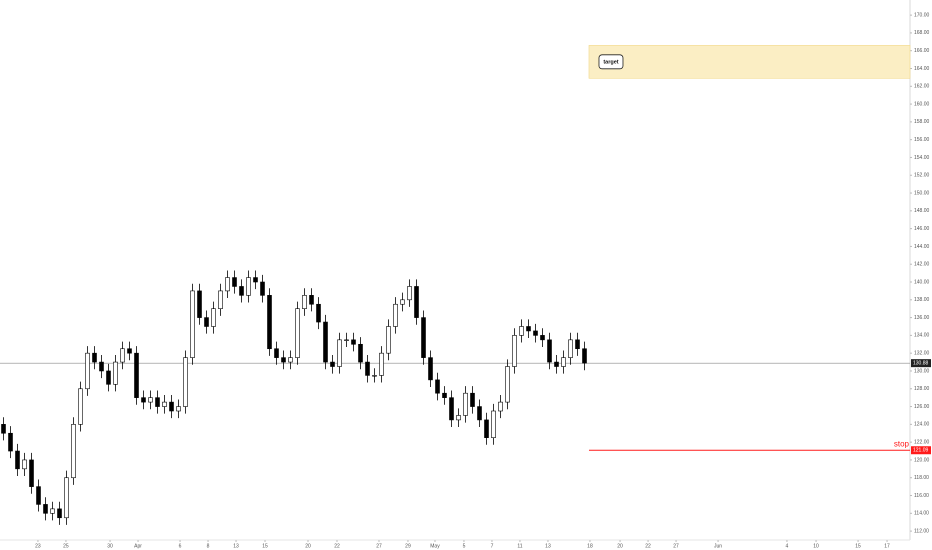  What do you see at coordinates (922, 193) in the screenshot?
I see `y-tick-label: 150.00` at bounding box center [922, 193].